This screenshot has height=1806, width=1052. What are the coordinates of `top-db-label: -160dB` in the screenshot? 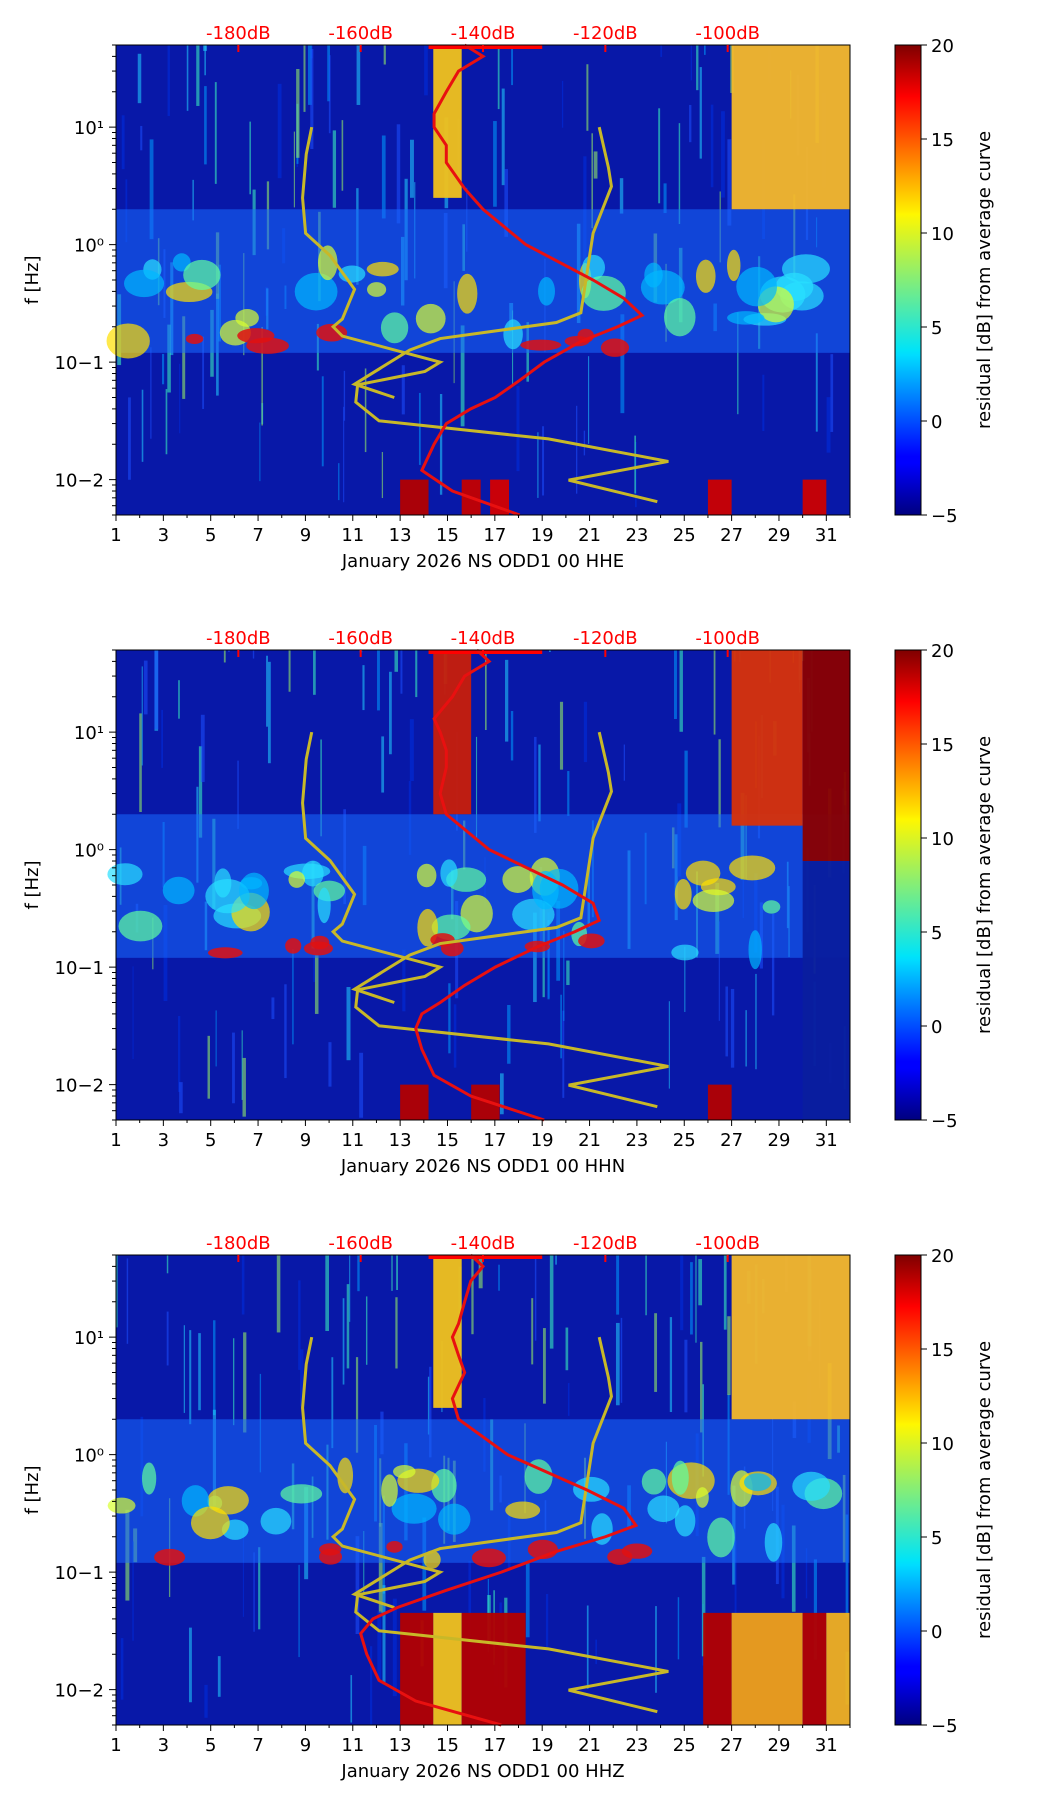 It's located at (360, 638).